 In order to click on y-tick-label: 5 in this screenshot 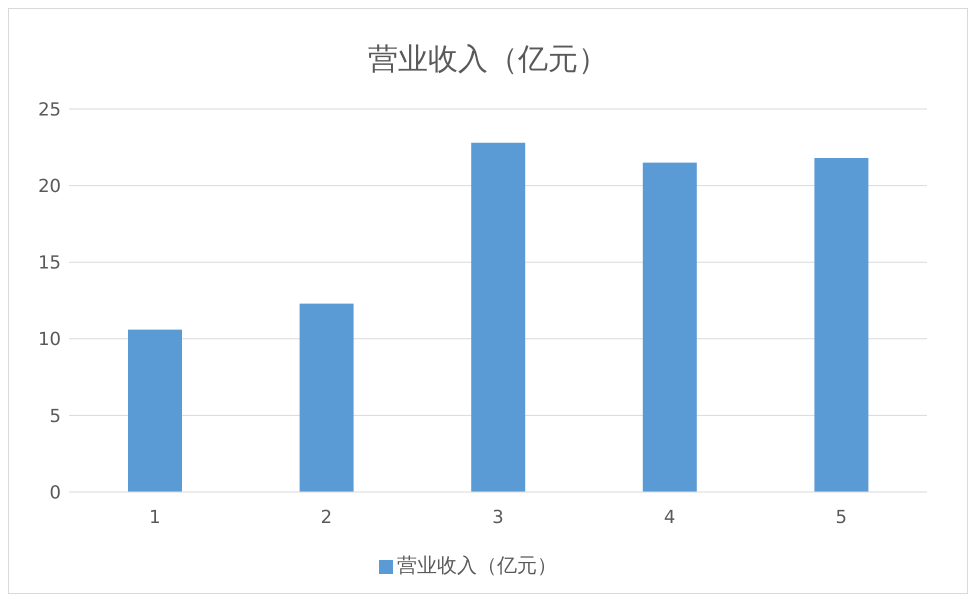, I will do `click(55, 416)`.